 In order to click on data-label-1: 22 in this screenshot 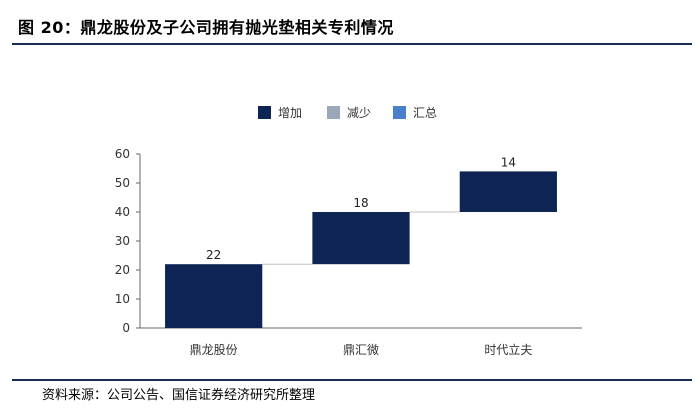, I will do `click(213, 255)`.